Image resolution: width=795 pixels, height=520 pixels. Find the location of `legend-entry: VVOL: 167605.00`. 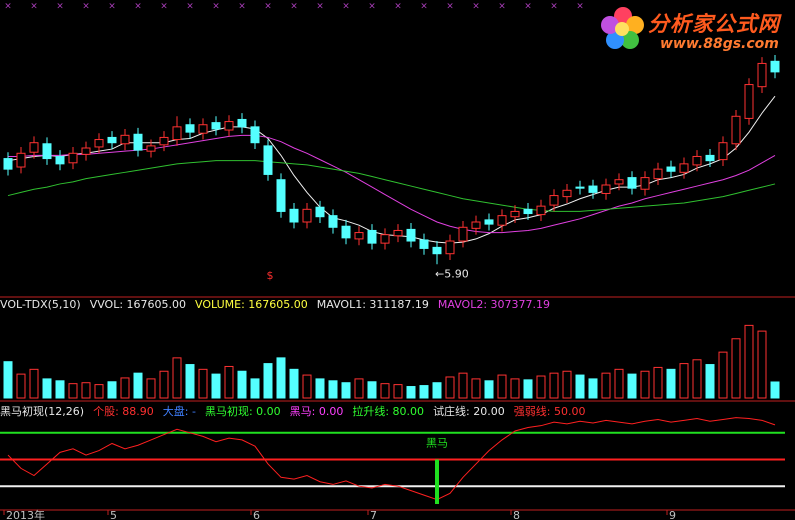

legend-entry: VVOL: 167605.00 is located at coordinates (138, 304).